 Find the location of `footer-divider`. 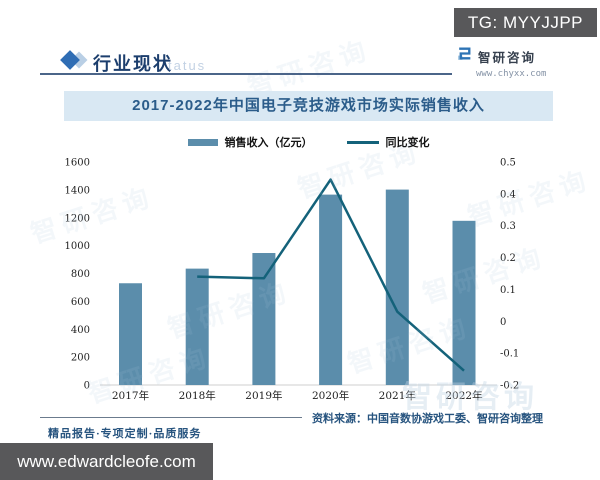

footer-divider is located at coordinates (171, 417).